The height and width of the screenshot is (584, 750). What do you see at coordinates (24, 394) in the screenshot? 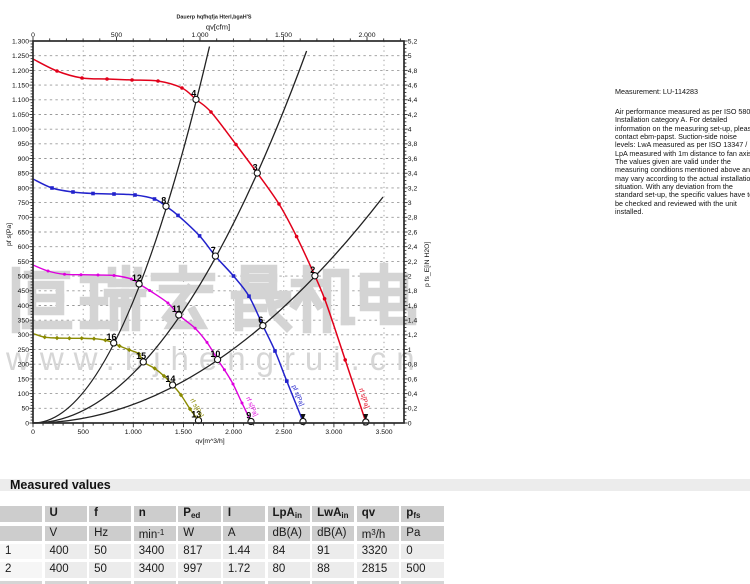
I see `svg-text: 100` at bounding box center [24, 394].